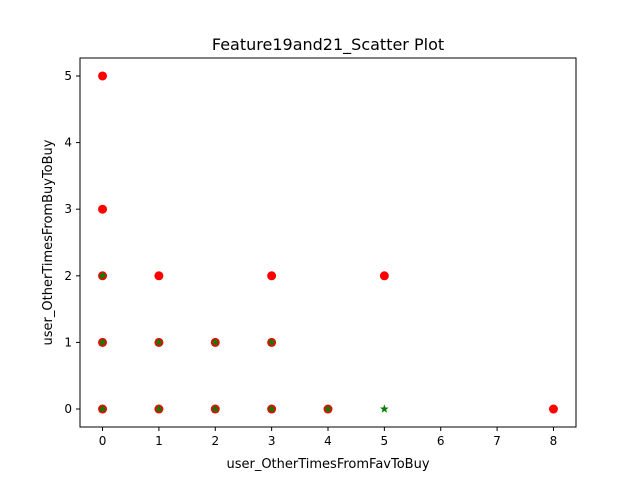 This screenshot has height=480, width=640. I want to click on series-1-star, so click(243, 342).